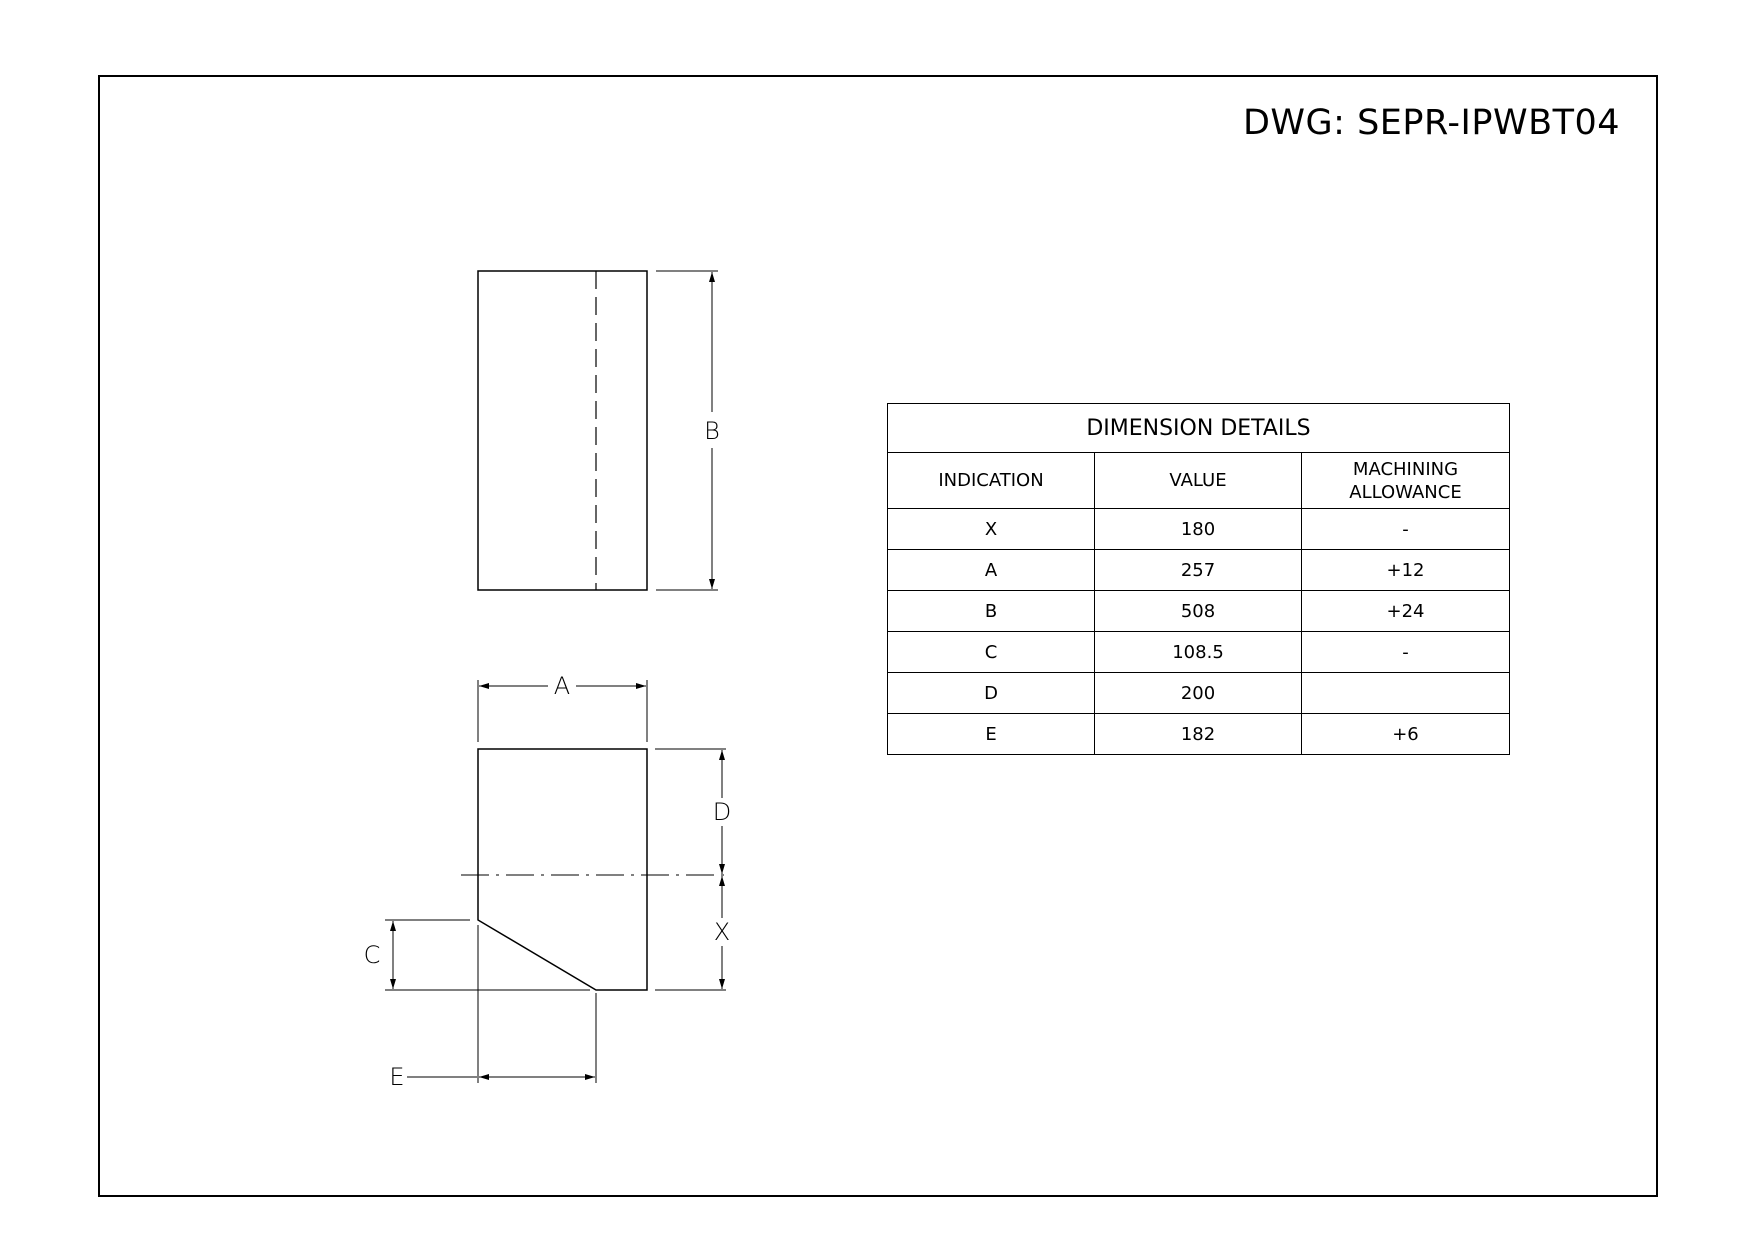 The width and height of the screenshot is (1754, 1240). Describe the element at coordinates (991, 529) in the screenshot. I see `indication-cell: X` at that location.